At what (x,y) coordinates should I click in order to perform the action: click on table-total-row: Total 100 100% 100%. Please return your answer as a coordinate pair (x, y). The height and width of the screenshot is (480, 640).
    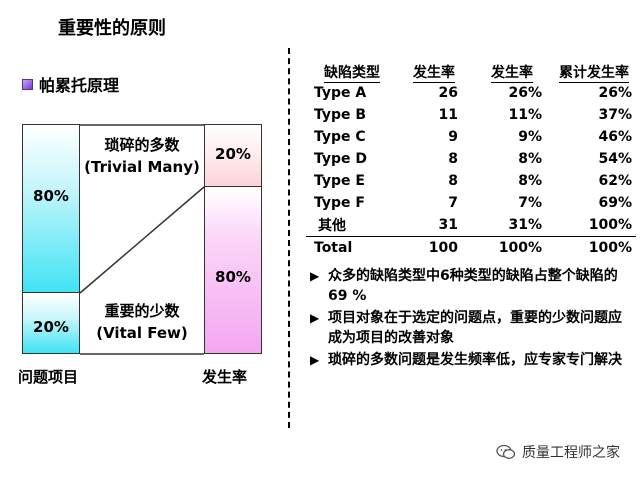
    Looking at the image, I should click on (471, 247).